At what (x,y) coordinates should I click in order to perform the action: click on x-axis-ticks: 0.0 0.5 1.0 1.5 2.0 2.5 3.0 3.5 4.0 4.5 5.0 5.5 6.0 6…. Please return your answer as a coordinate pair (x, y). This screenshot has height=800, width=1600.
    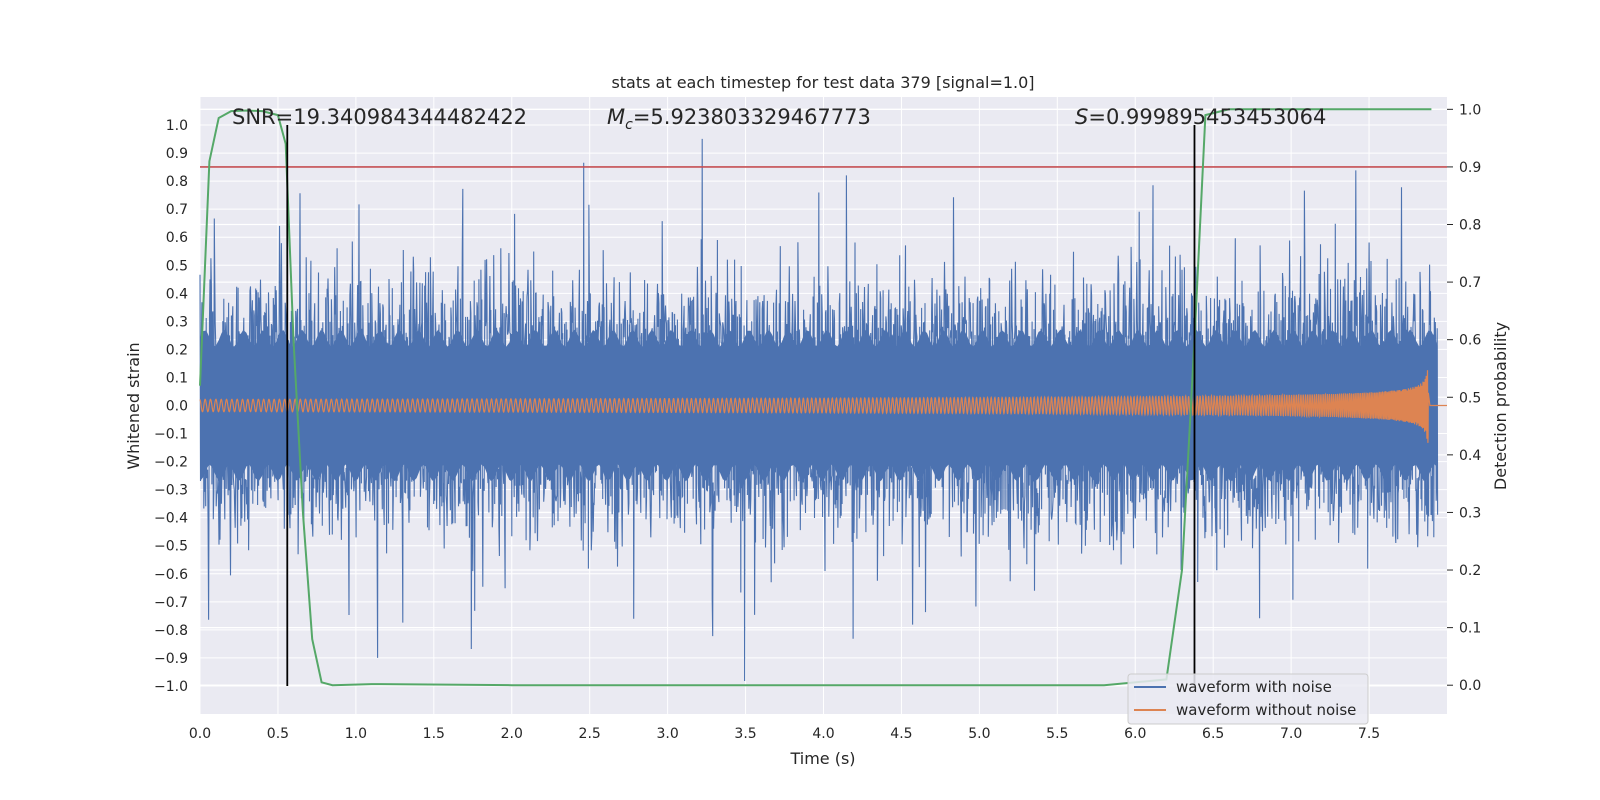
    Looking at the image, I should click on (784, 734).